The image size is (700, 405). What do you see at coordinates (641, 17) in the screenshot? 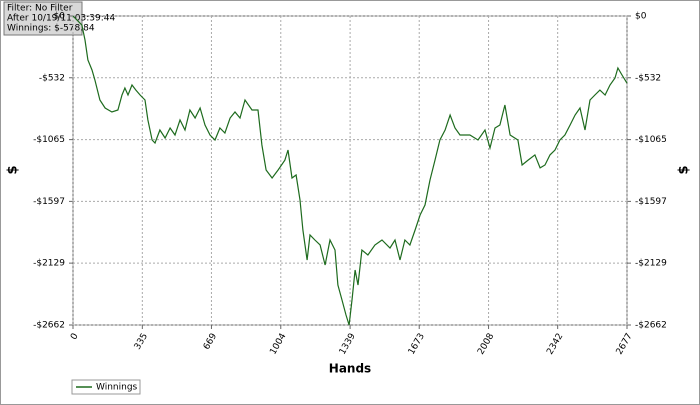
I see `y2-tick-label: $0` at bounding box center [641, 17].